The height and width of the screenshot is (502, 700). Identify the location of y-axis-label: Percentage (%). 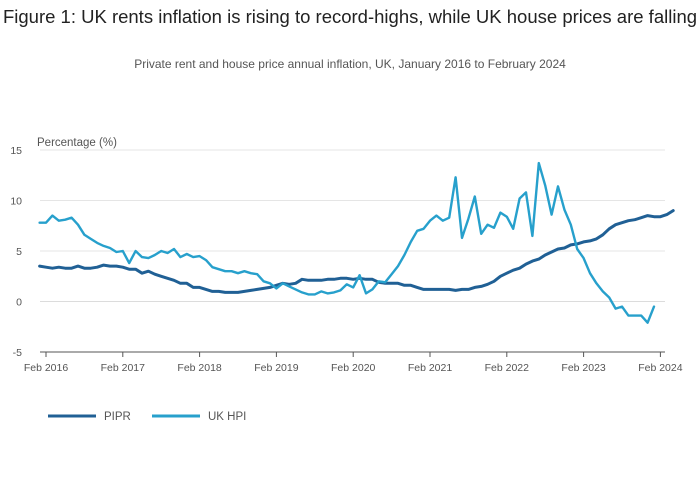
(77, 143).